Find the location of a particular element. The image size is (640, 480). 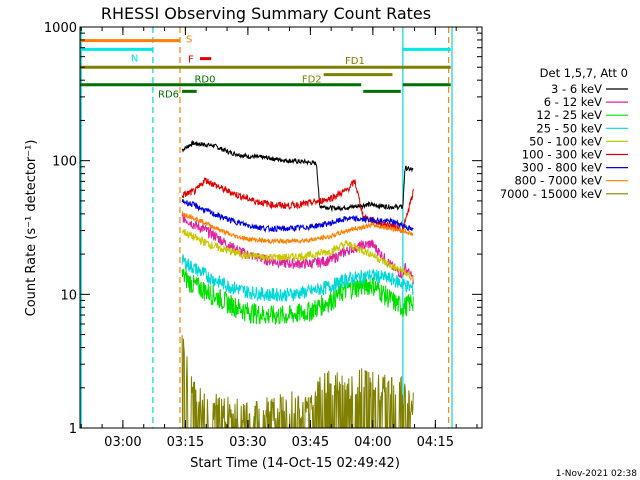

x-tick-label-2: 03:30 is located at coordinates (247, 442).